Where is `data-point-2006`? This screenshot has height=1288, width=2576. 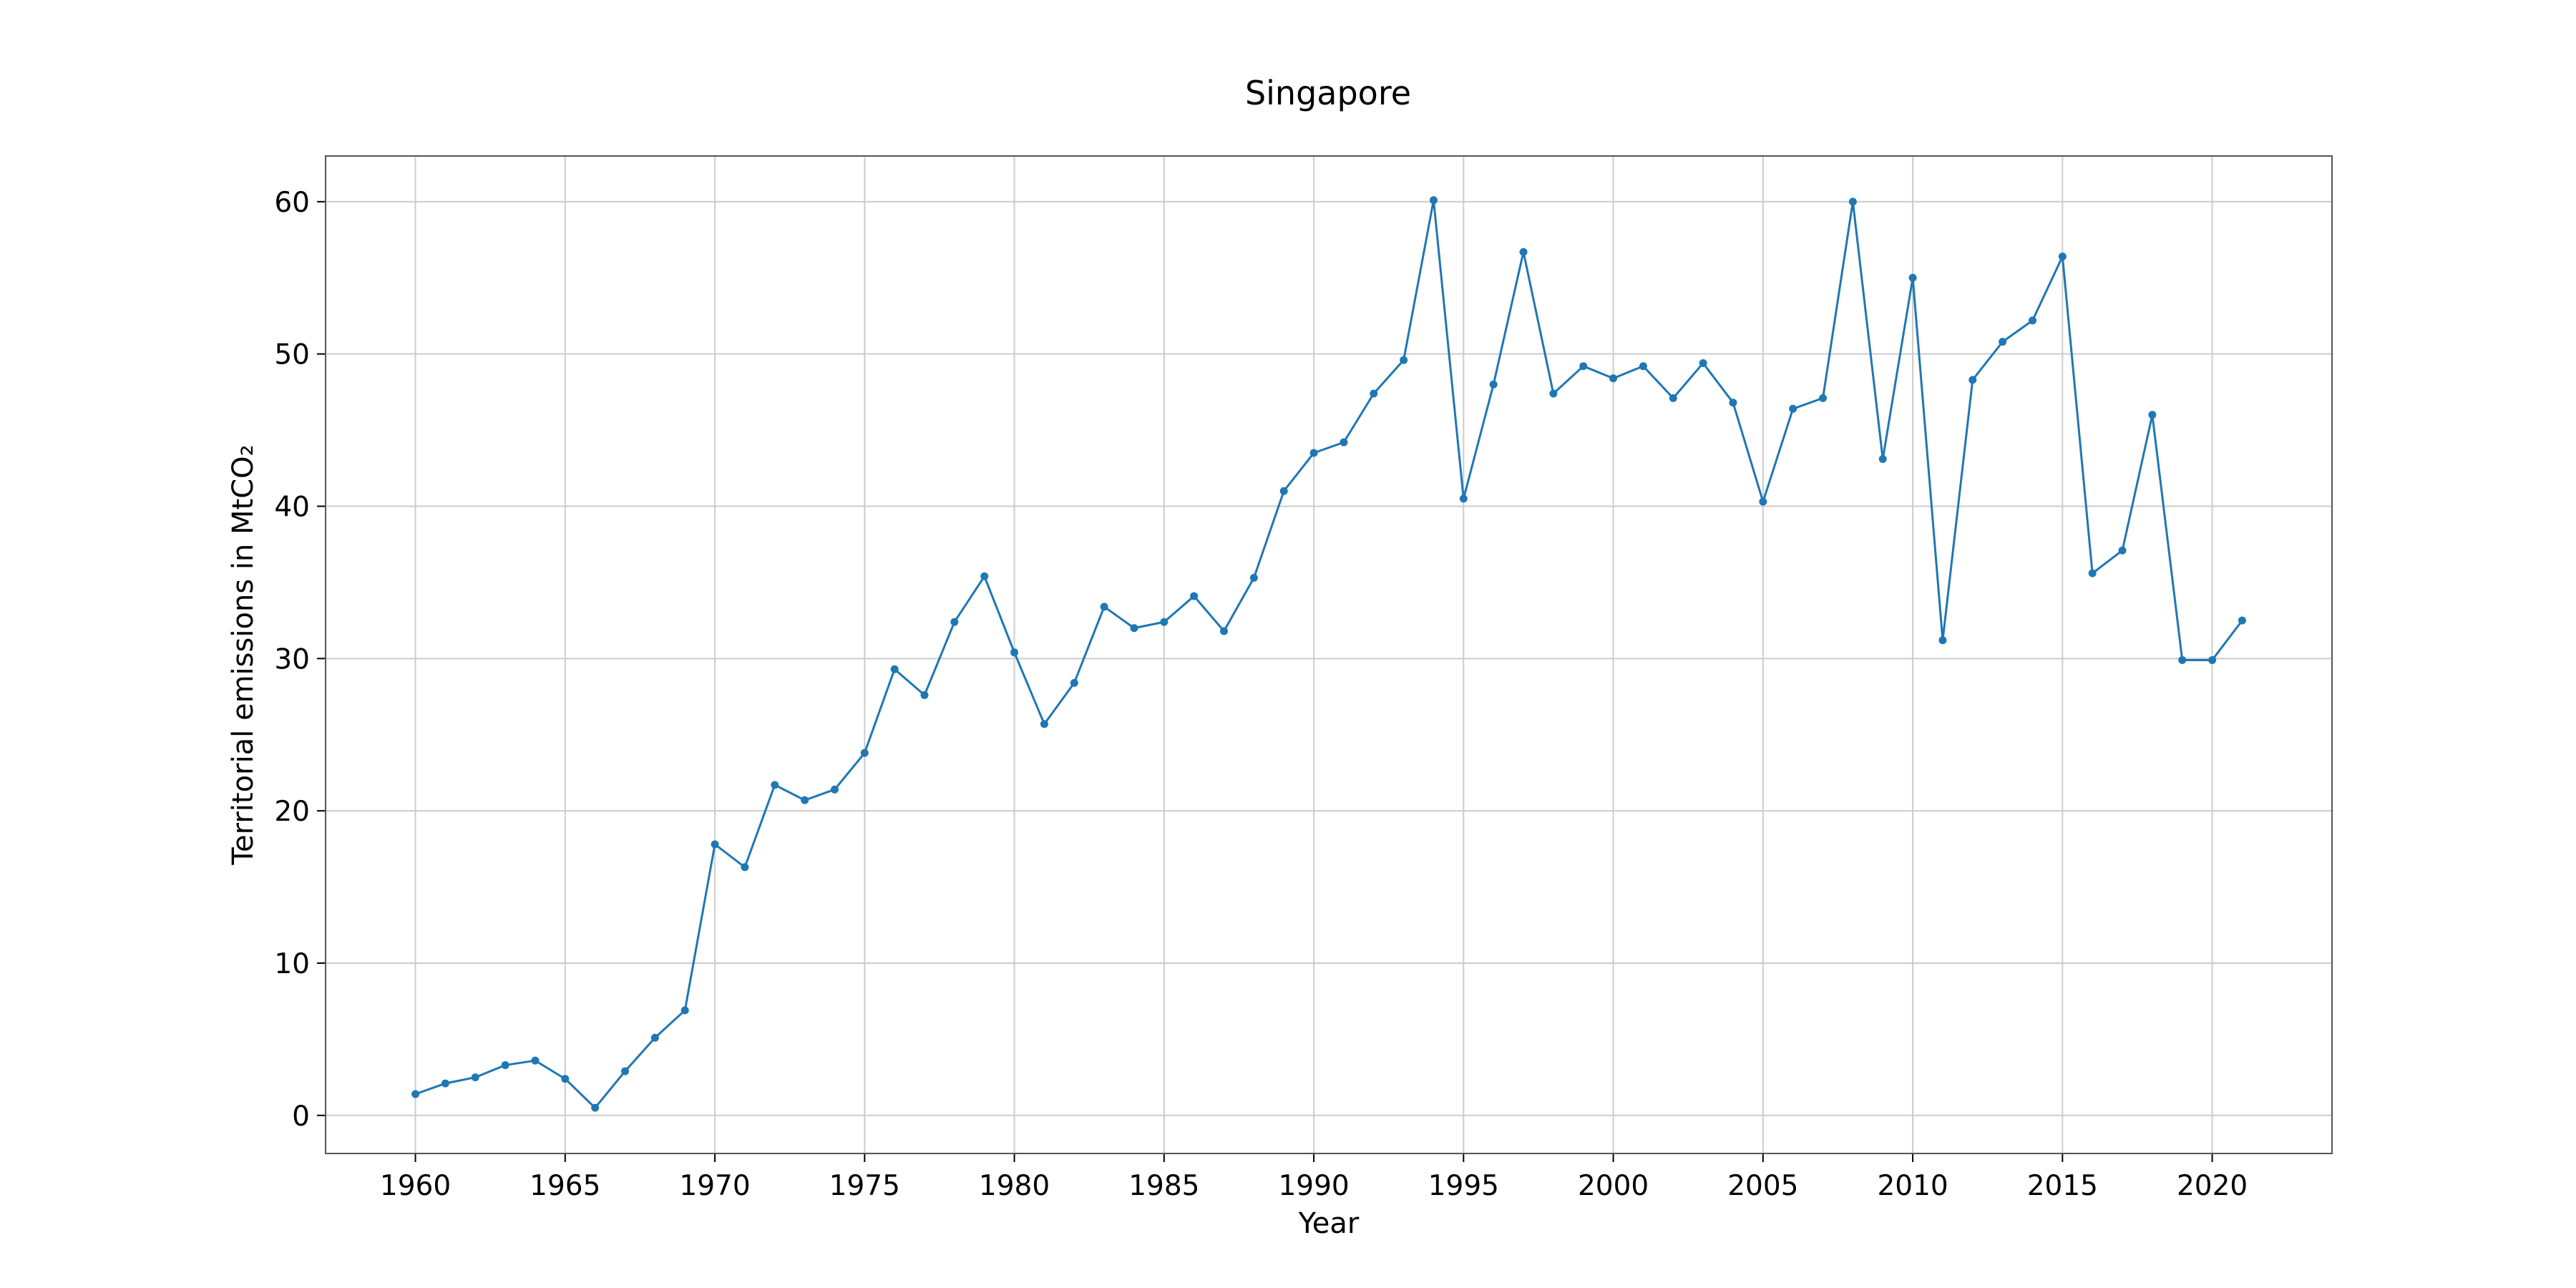
data-point-2006 is located at coordinates (1793, 408).